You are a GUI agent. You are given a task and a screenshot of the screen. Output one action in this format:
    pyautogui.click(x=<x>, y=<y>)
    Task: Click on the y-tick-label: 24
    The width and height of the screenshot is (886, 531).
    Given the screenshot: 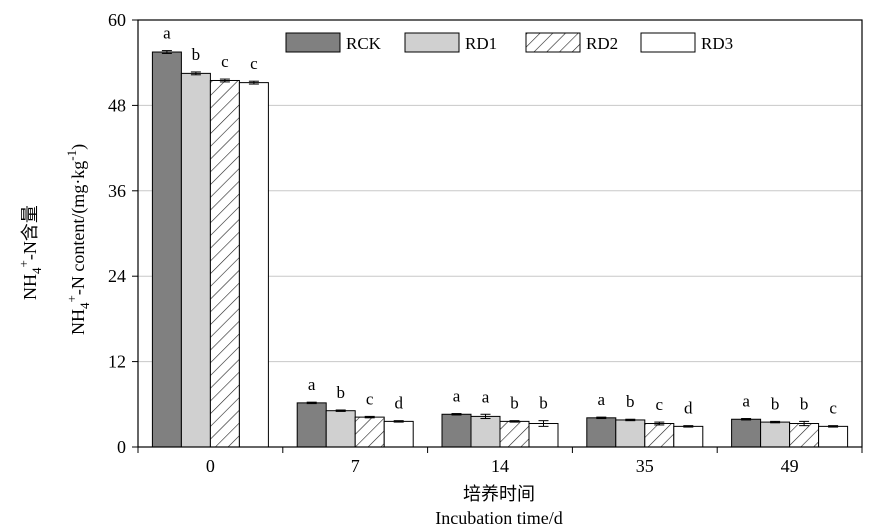 What is the action you would take?
    pyautogui.click(x=117, y=276)
    